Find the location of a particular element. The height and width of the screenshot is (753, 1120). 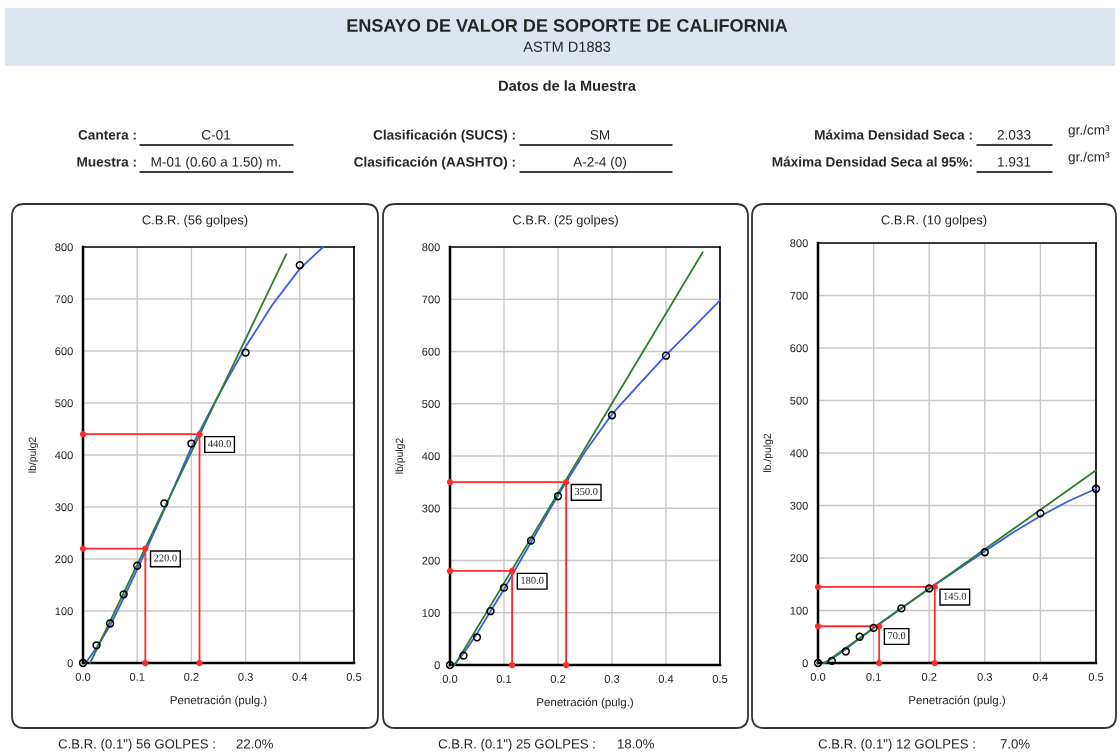

text: ENSAYO DE VALOR DE SOPORTE DE CALIFORNIA is located at coordinates (567, 25).